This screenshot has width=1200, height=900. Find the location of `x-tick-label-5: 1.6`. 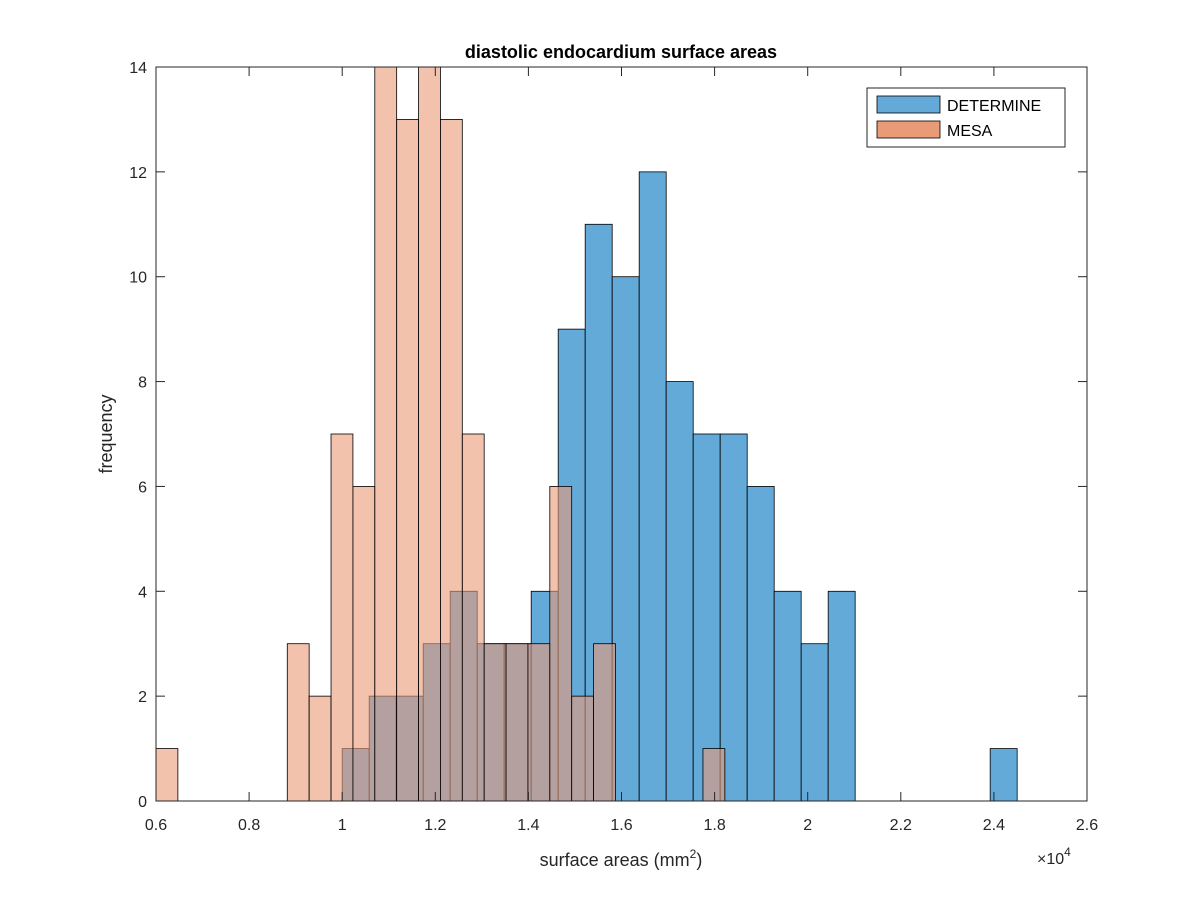

x-tick-label-5: 1.6 is located at coordinates (621, 825).